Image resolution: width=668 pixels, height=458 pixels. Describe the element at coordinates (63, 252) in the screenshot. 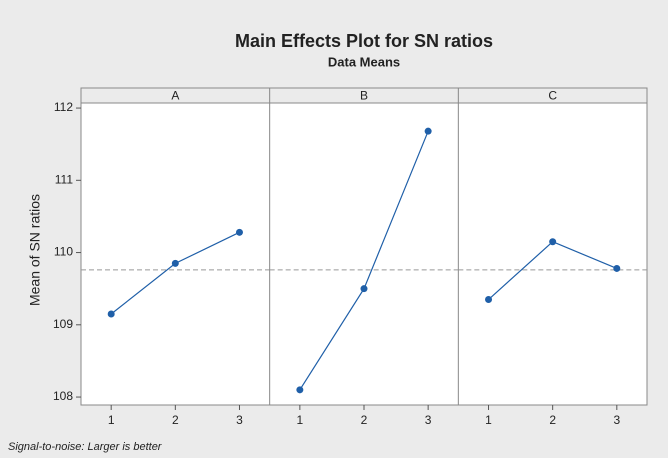

I see `y-tick-label: 110` at that location.